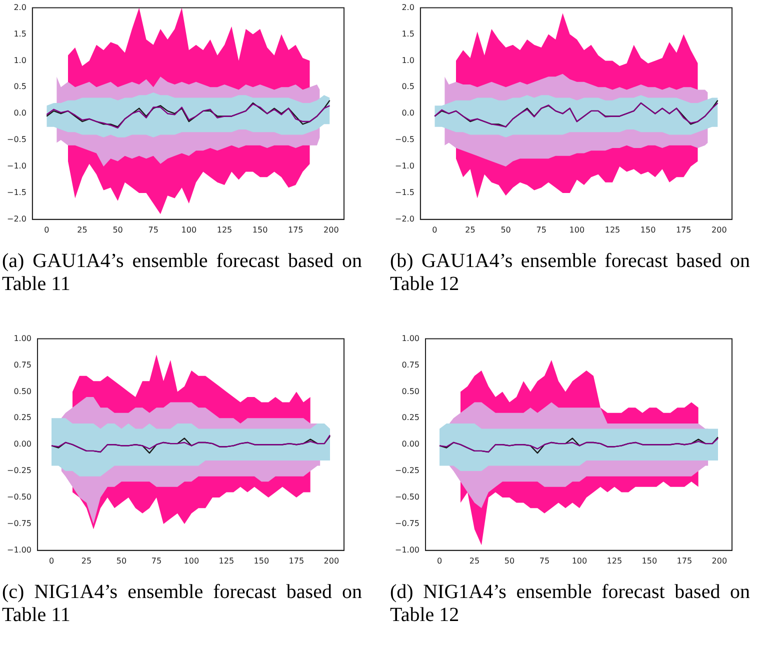  I want to click on text: (c) NIG1A4’s ensemble forecast based on Table 11, so click(182, 604).